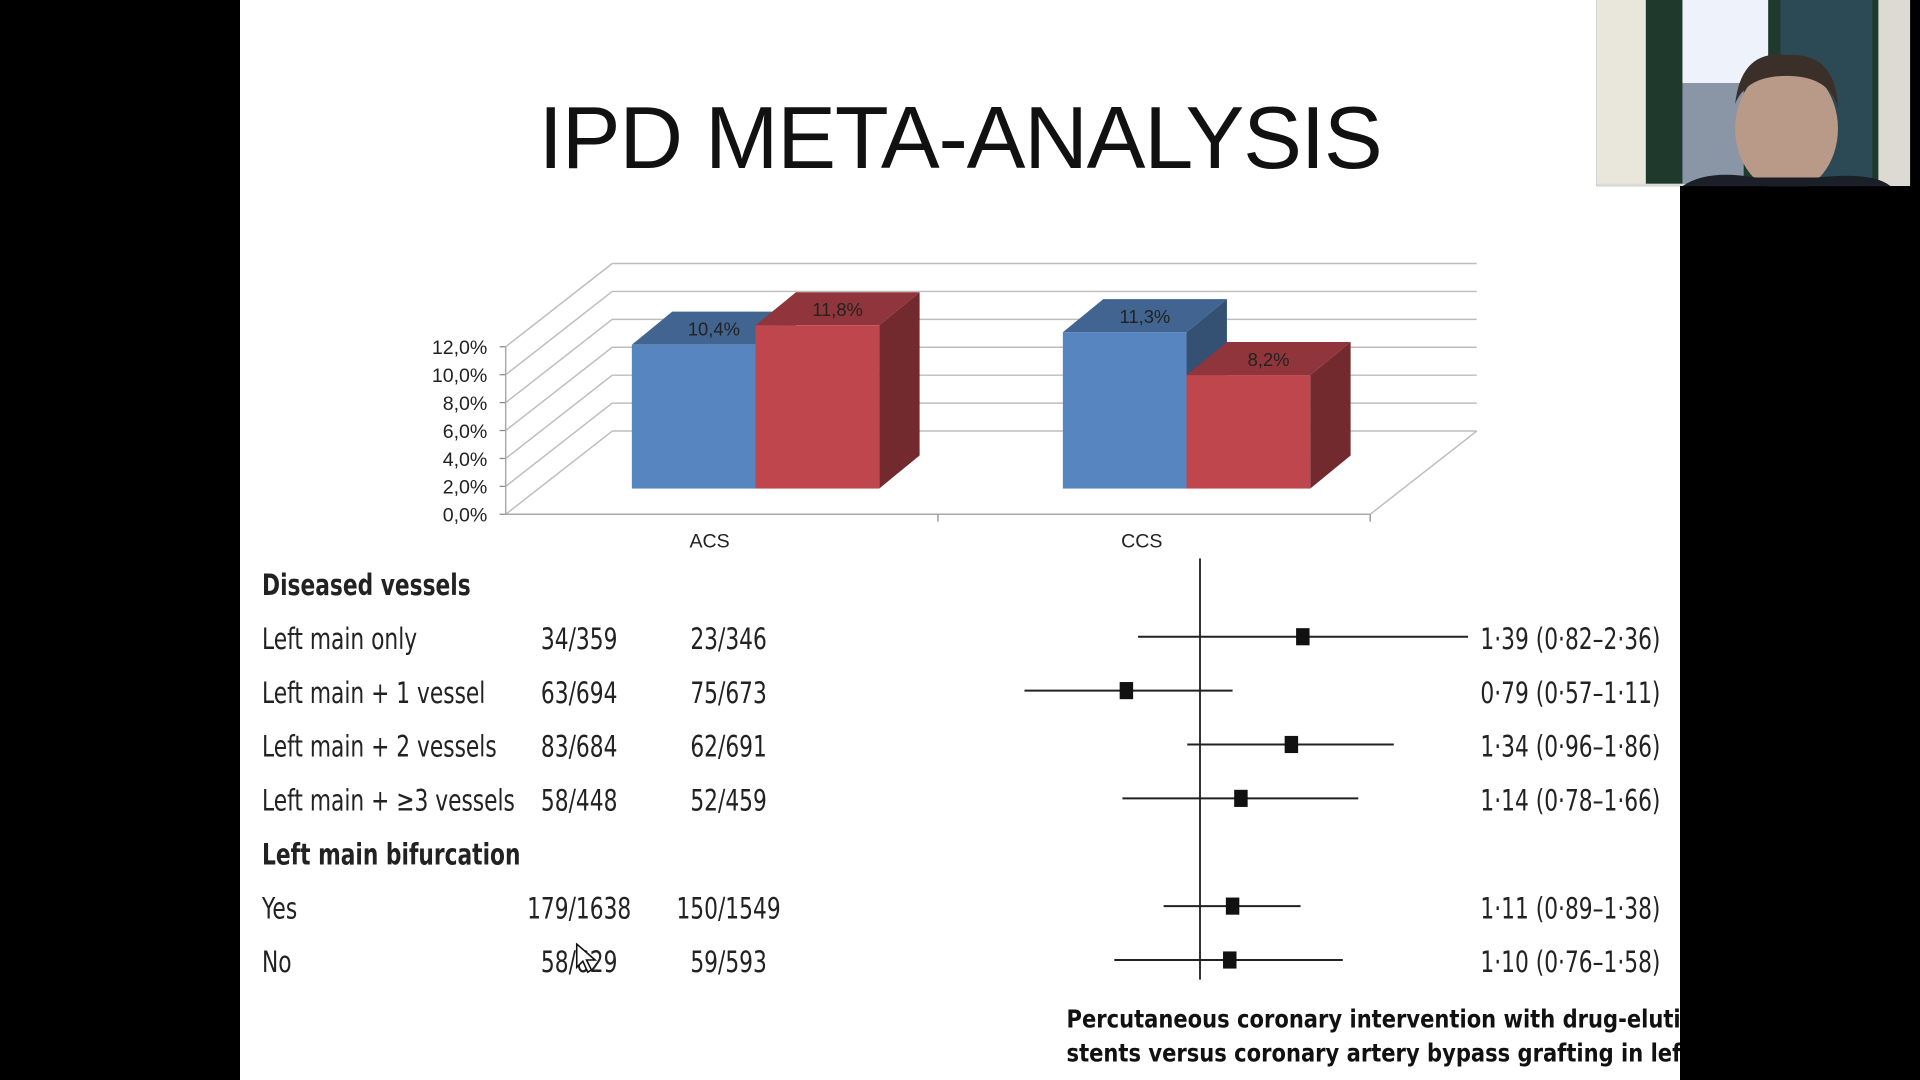 Image resolution: width=1920 pixels, height=1080 pixels. Describe the element at coordinates (579, 639) in the screenshot. I see `pci-events: 34/359` at that location.